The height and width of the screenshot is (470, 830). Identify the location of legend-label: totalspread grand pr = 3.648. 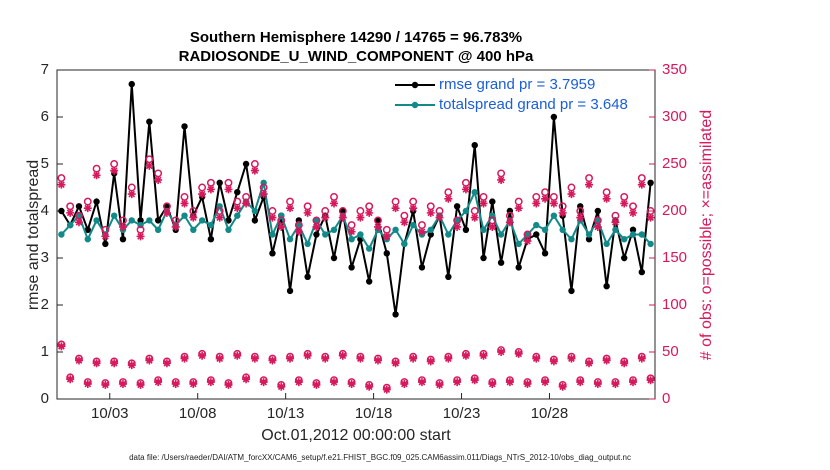
(533, 104).